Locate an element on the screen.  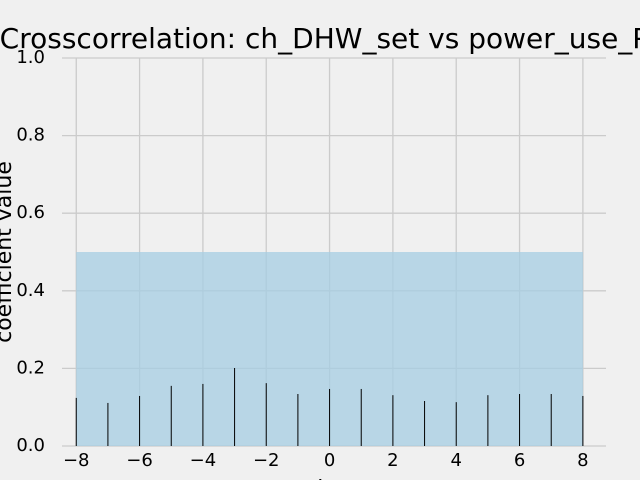
y-tick-label: 0.2 is located at coordinates (30, 367).